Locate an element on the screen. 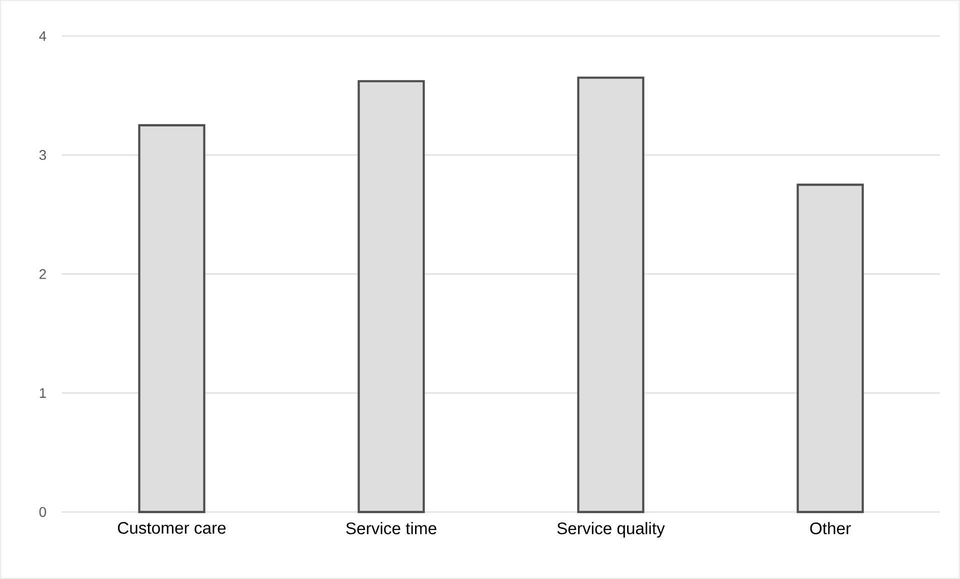 This screenshot has width=960, height=579. y-tick-label: 1 is located at coordinates (43, 393).